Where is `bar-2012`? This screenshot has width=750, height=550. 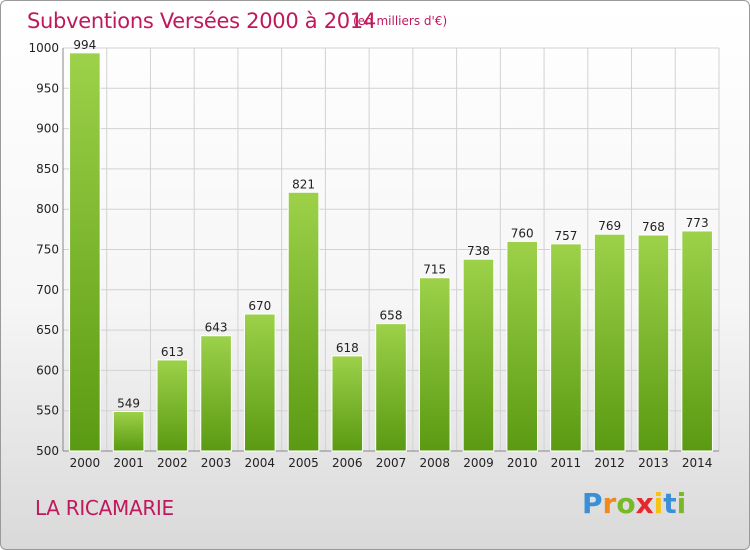 bar-2012 is located at coordinates (609, 342).